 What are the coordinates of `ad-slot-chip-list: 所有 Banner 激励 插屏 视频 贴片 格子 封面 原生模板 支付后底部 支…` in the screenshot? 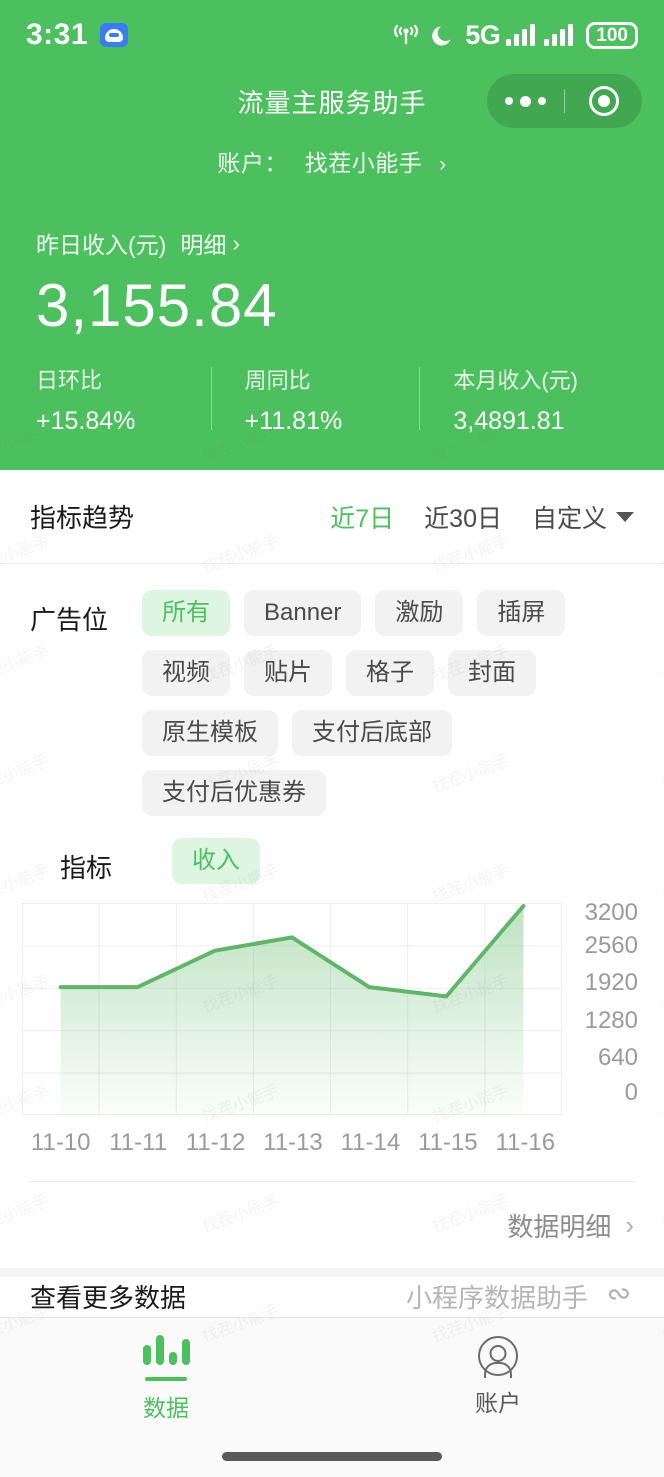 It's located at (388, 703).